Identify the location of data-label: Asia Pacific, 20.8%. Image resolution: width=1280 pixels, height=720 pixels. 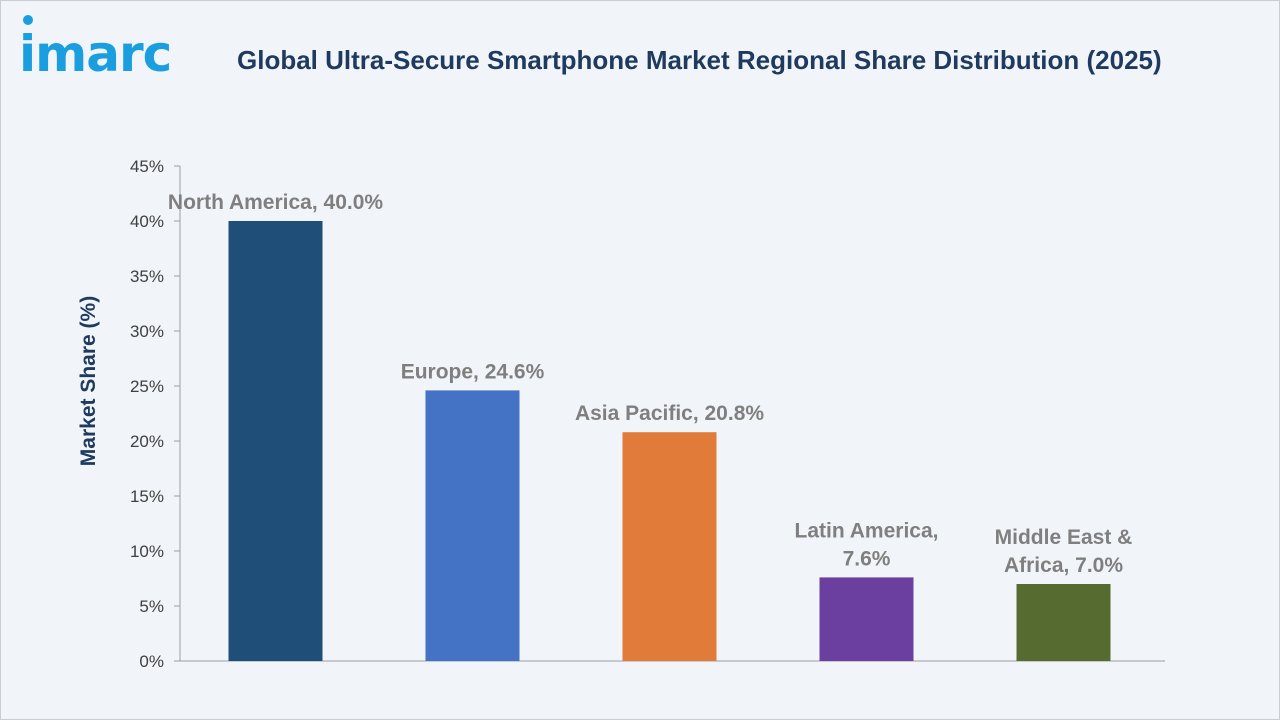
(669, 413).